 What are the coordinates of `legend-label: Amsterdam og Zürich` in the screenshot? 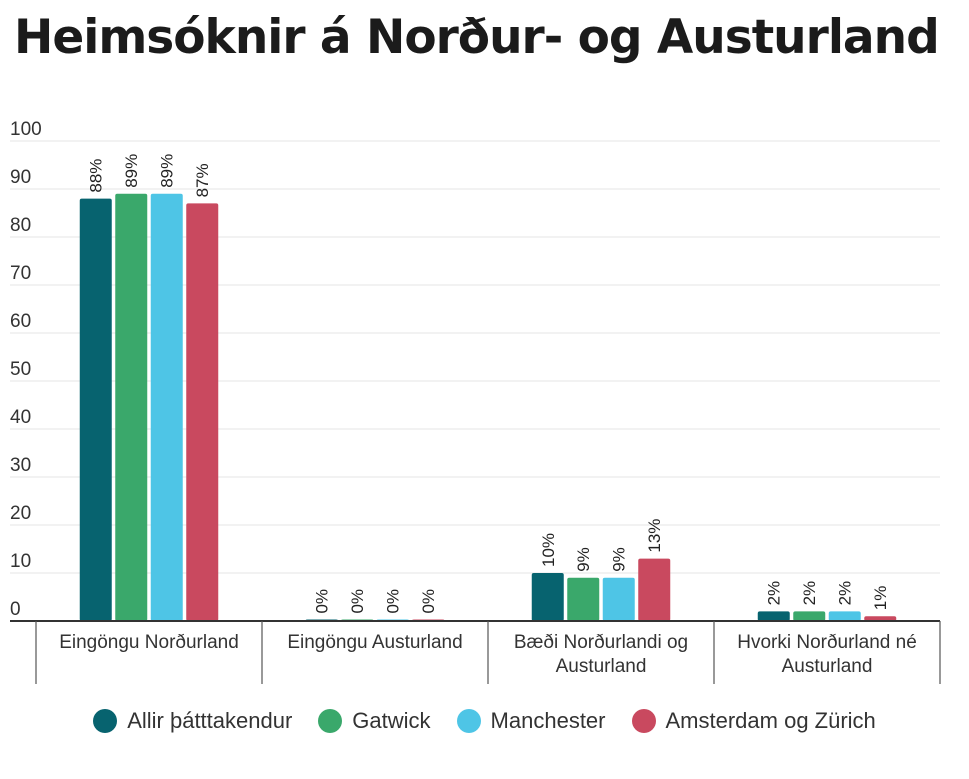 It's located at (770, 720).